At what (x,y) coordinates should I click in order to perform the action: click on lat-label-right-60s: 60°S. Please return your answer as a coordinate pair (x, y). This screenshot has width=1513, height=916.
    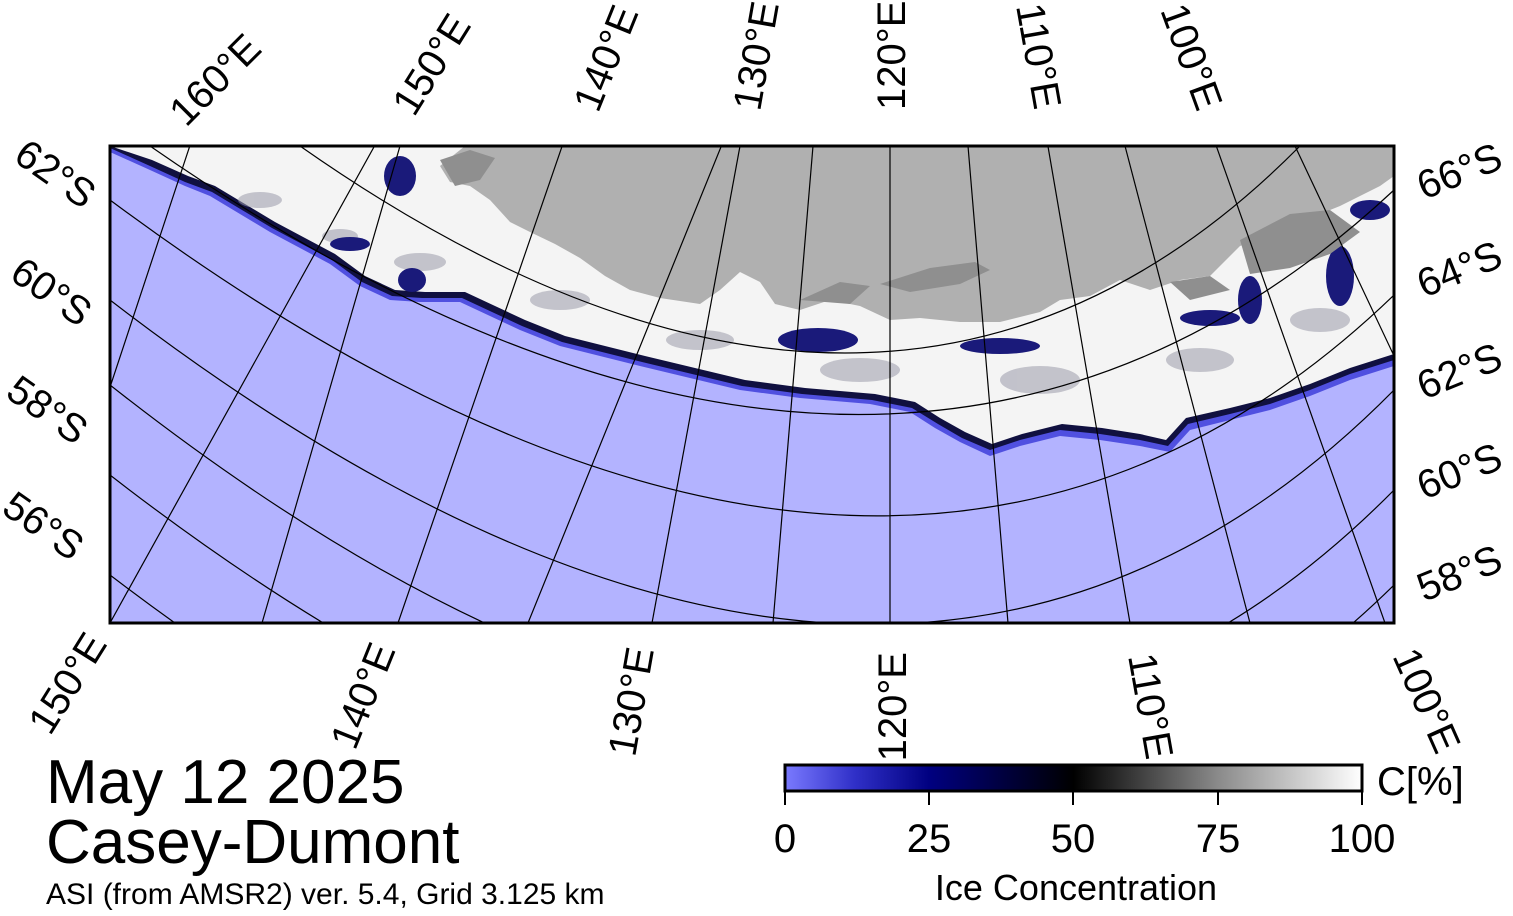
    Looking at the image, I should click on (1459, 471).